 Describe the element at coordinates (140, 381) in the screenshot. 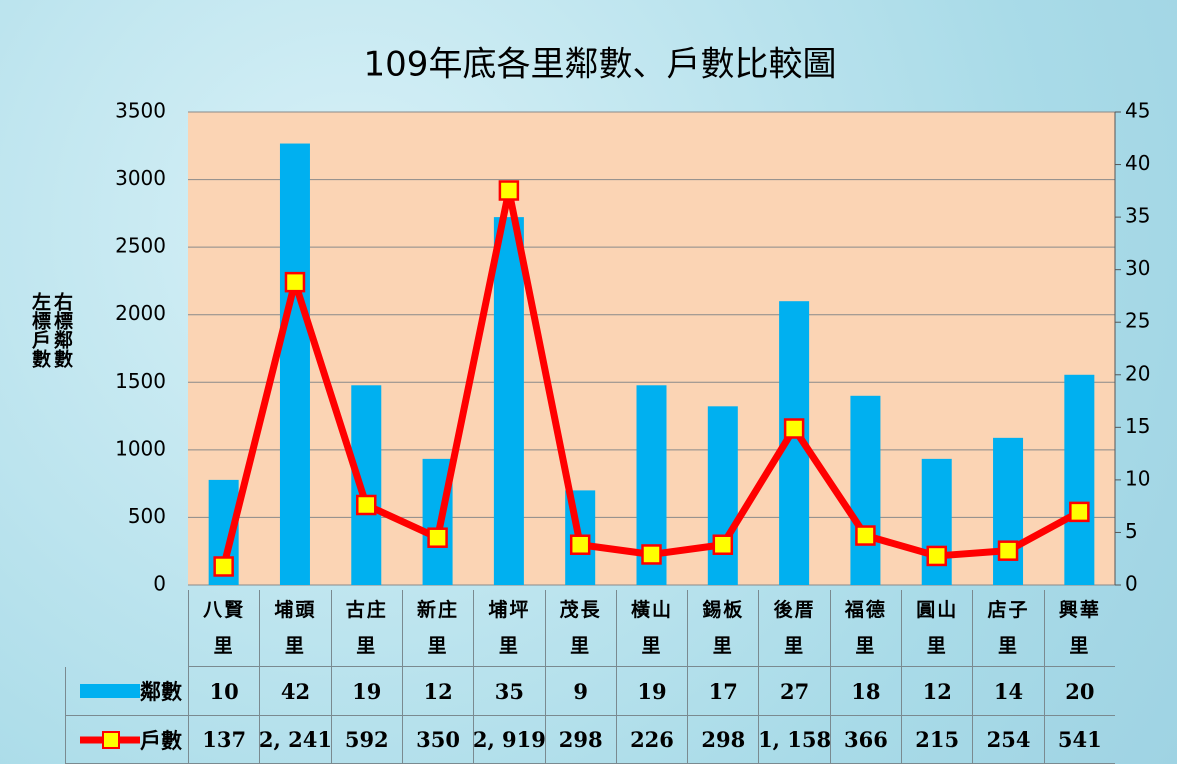

I see `y-tick-label: 1500` at that location.